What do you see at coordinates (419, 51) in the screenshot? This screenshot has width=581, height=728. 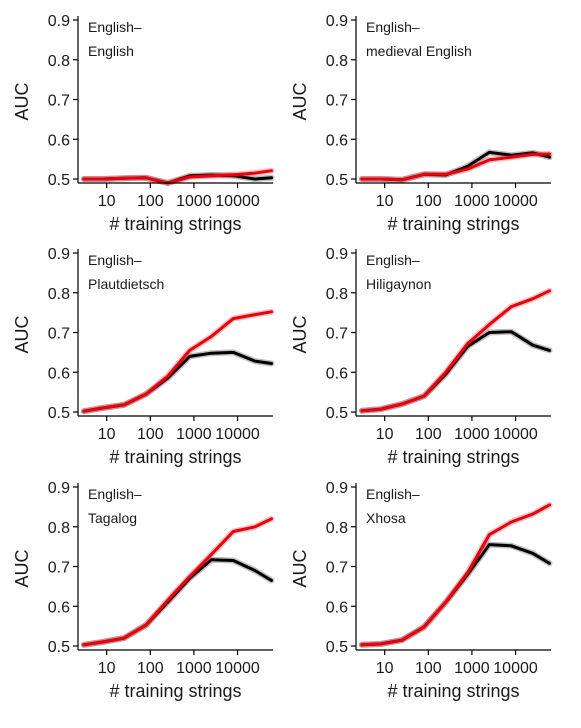 I see `panel-label-line: medieval English` at bounding box center [419, 51].